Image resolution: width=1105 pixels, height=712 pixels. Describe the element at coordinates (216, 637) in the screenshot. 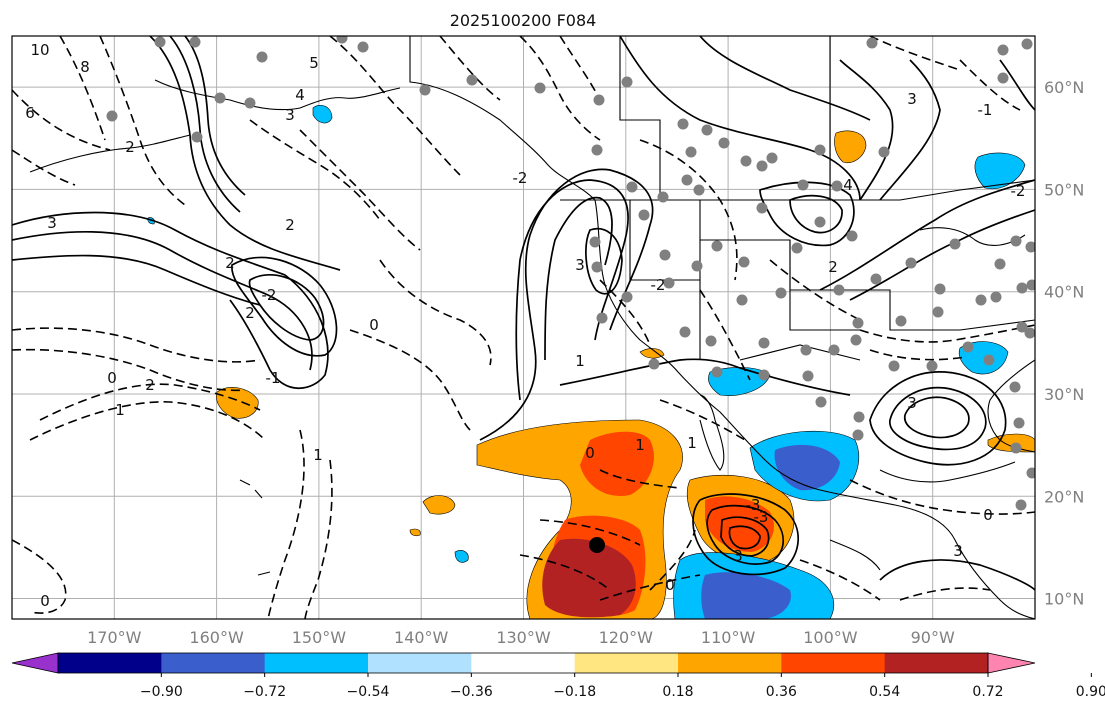

I see `lon-tick-label: 160°W` at that location.